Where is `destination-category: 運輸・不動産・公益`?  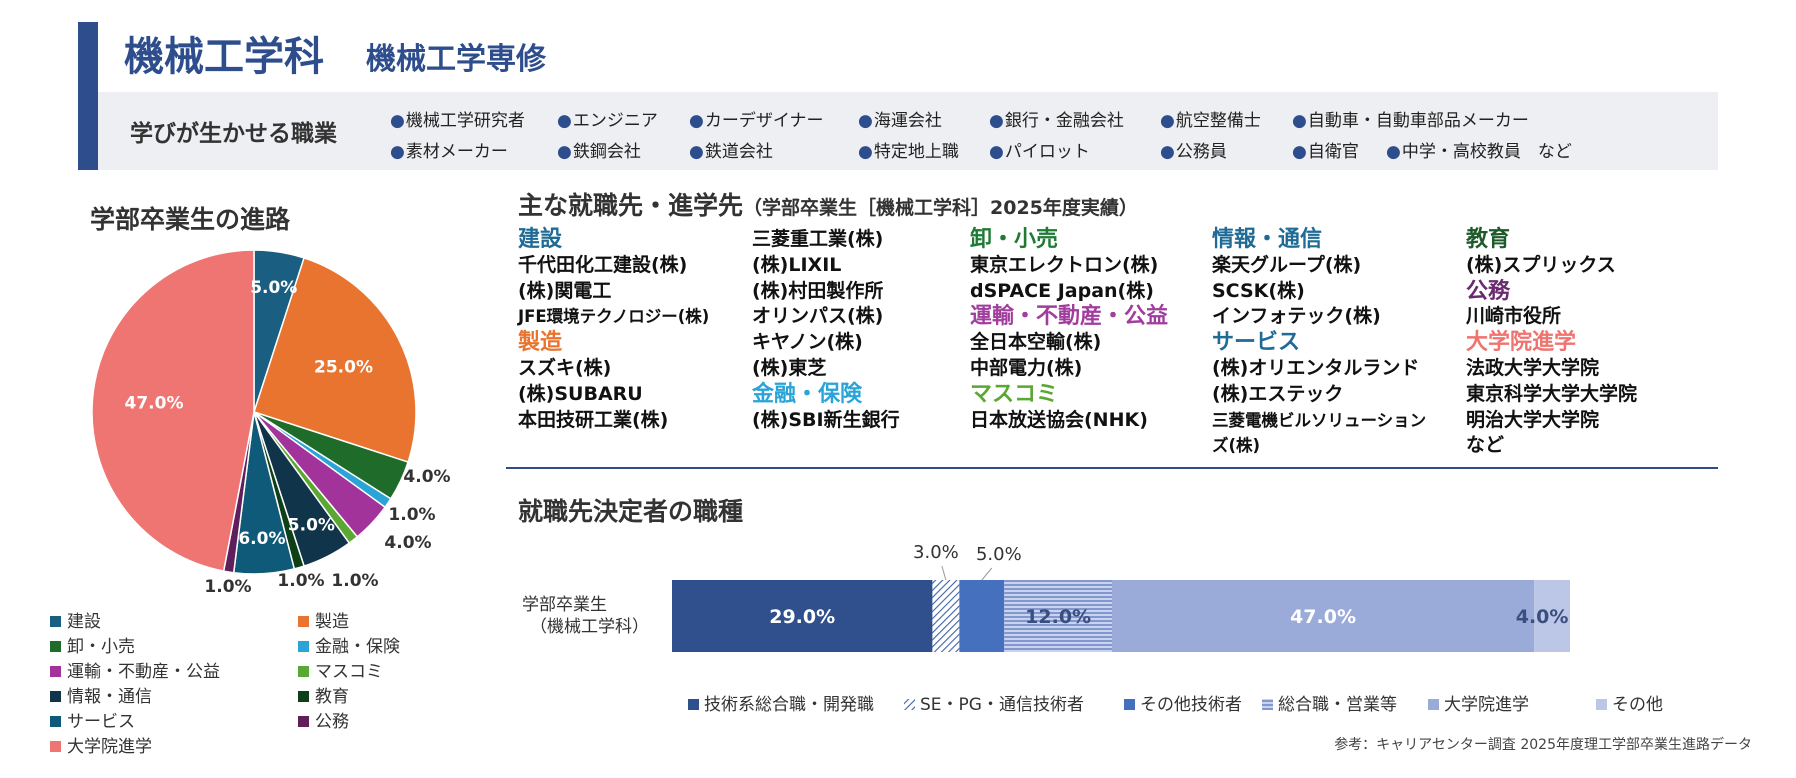 destination-category: 運輸・不動産・公益 is located at coordinates (1069, 317).